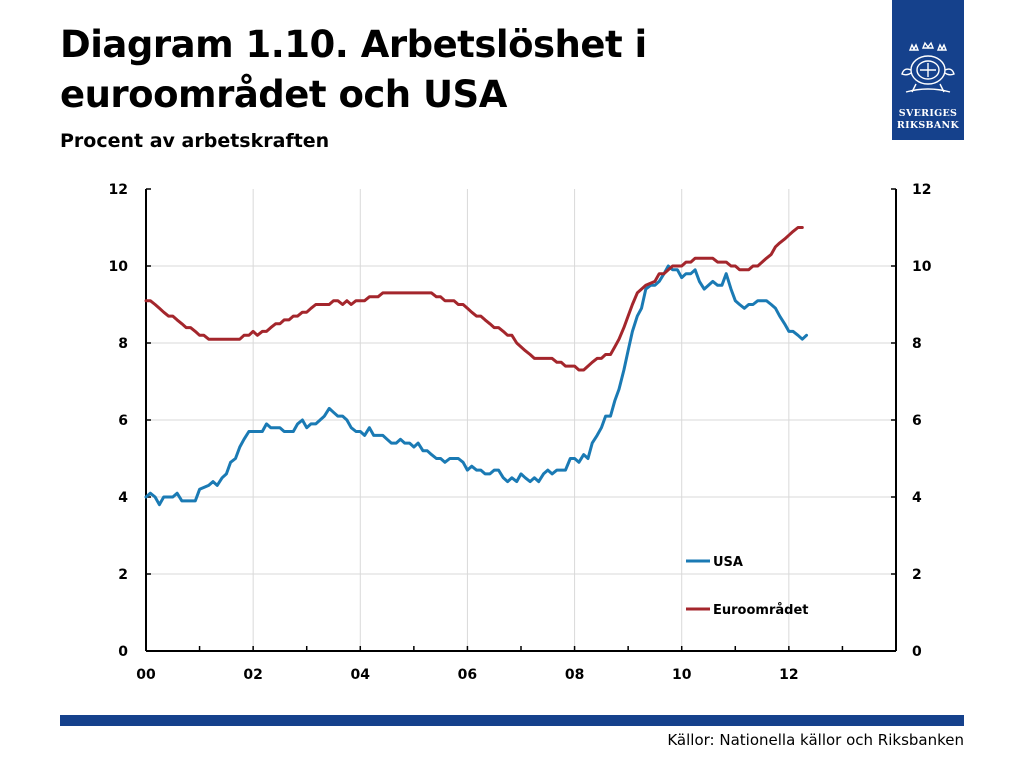 The width and height of the screenshot is (1024, 768). I want to click on legend-label: Euroområdet, so click(760, 610).